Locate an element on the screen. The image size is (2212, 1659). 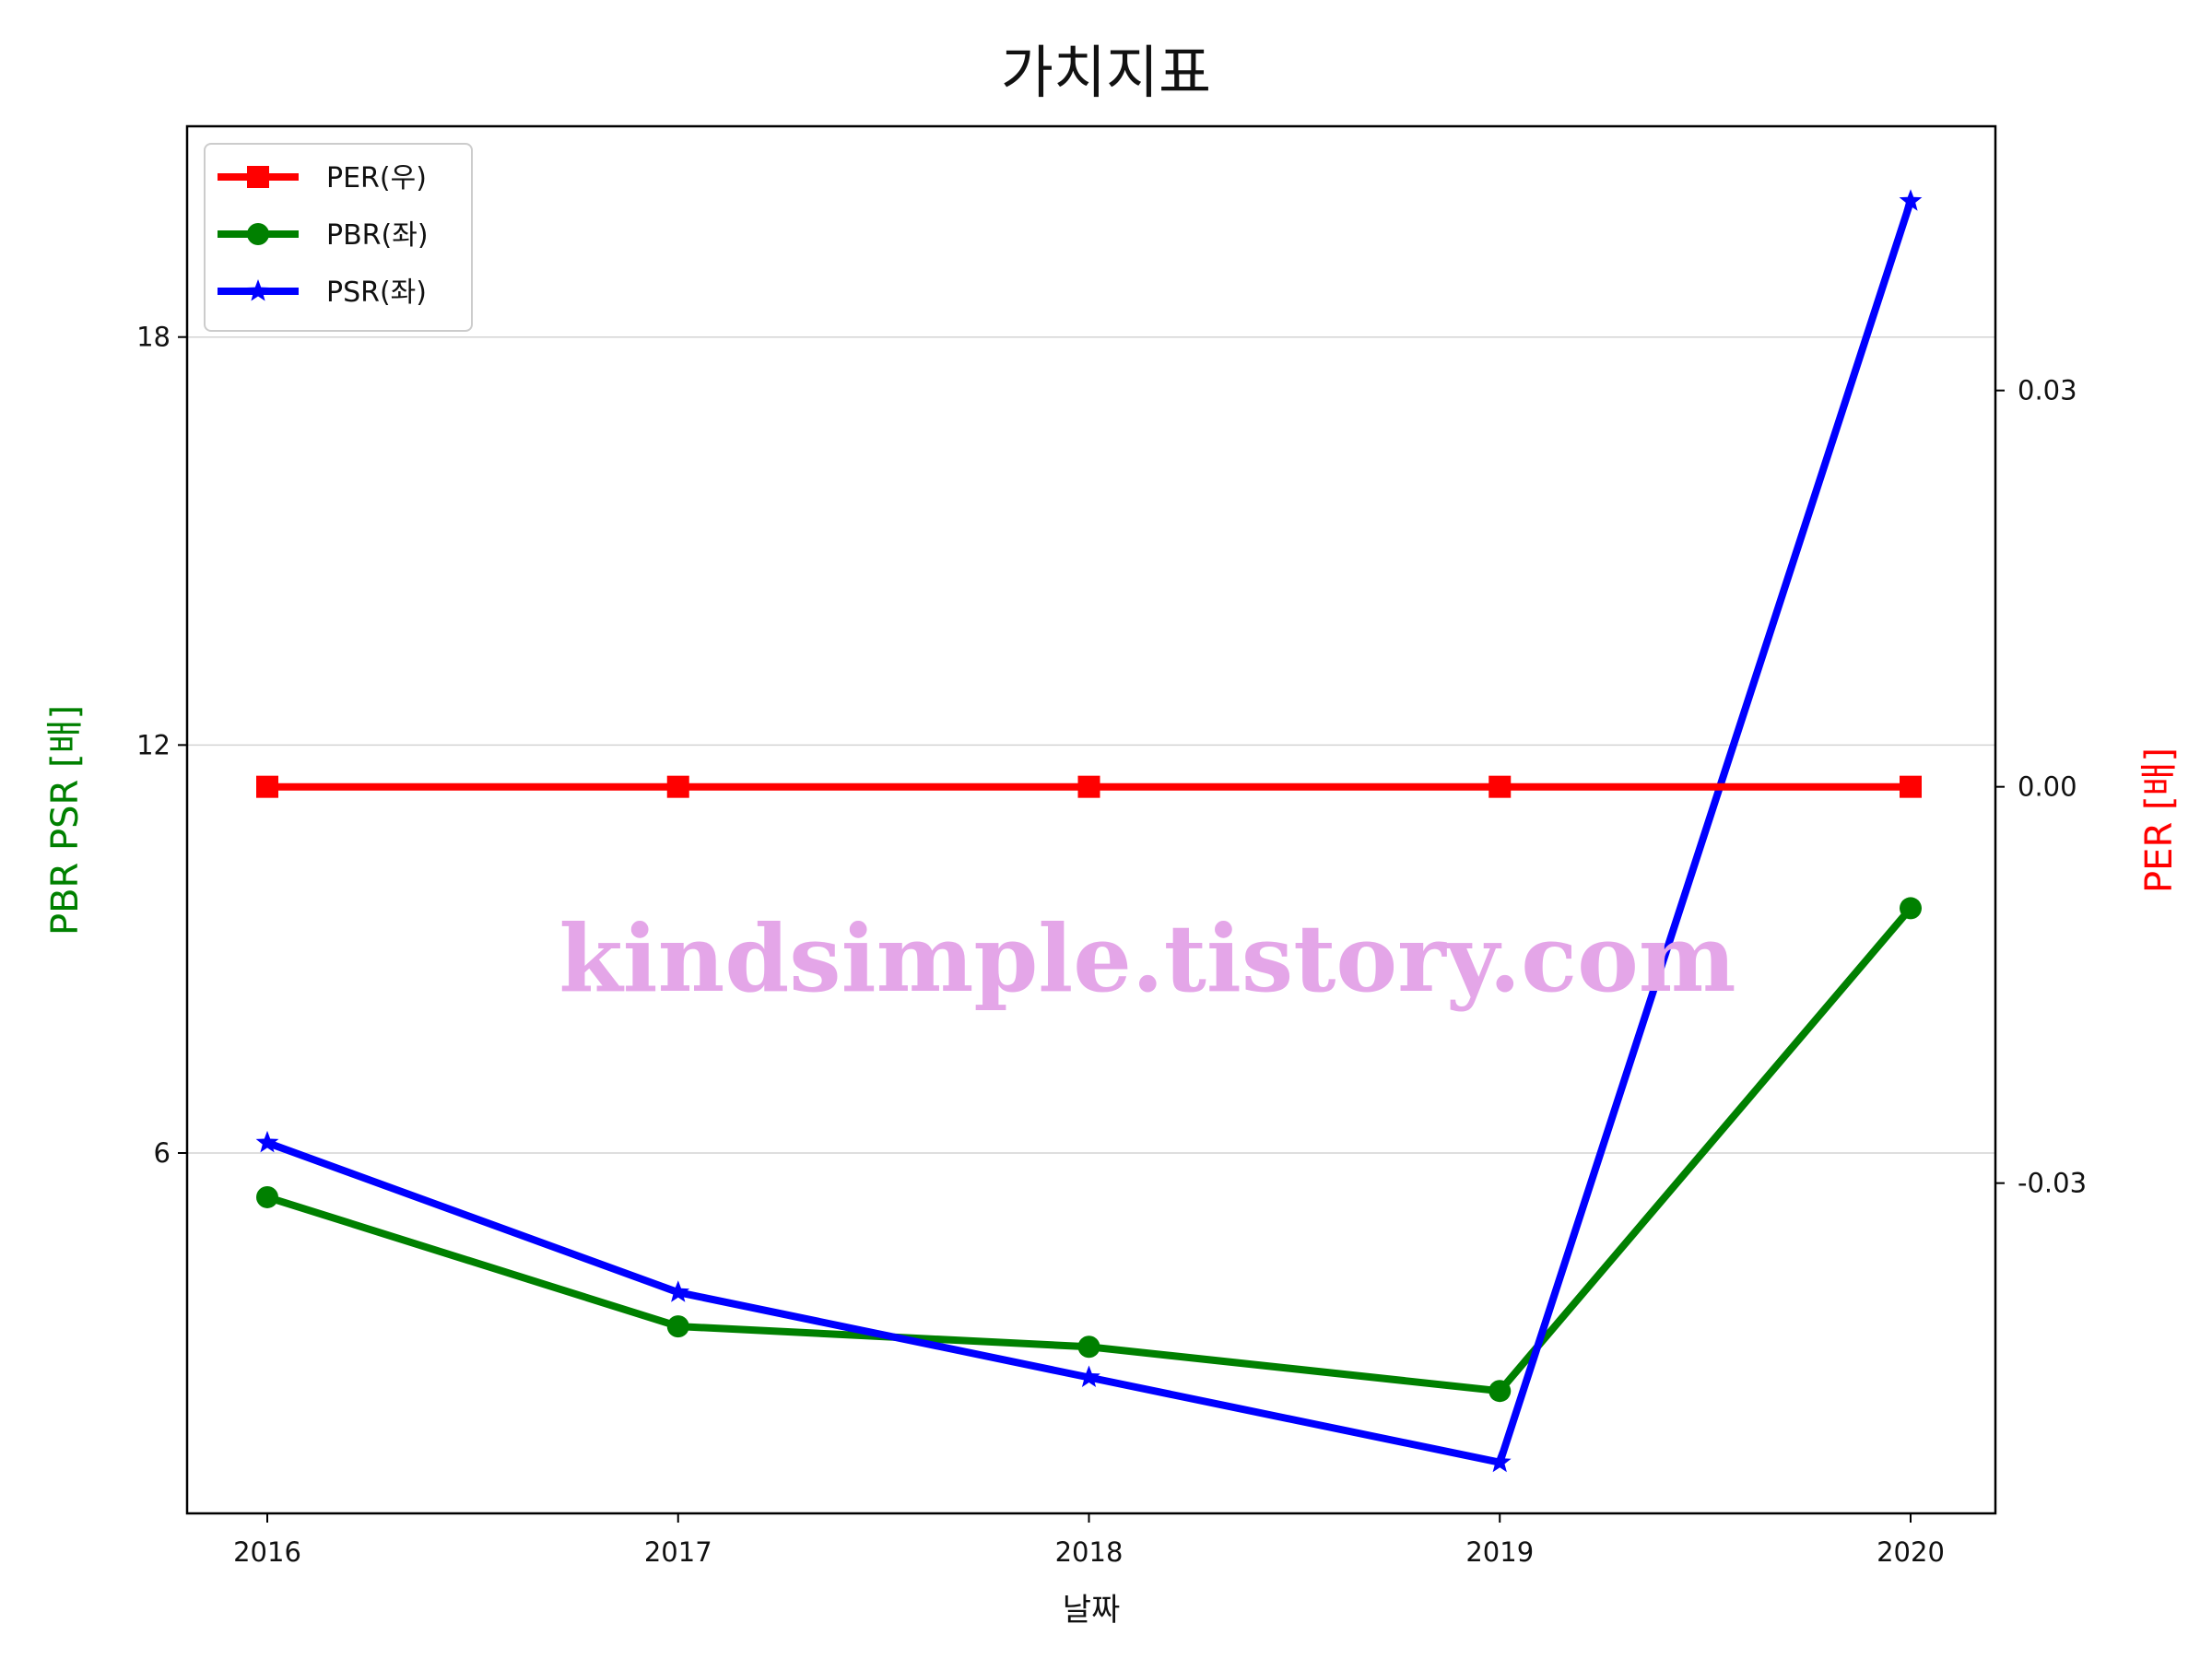
right-y-tick-label: 0.00 is located at coordinates (2047, 787).